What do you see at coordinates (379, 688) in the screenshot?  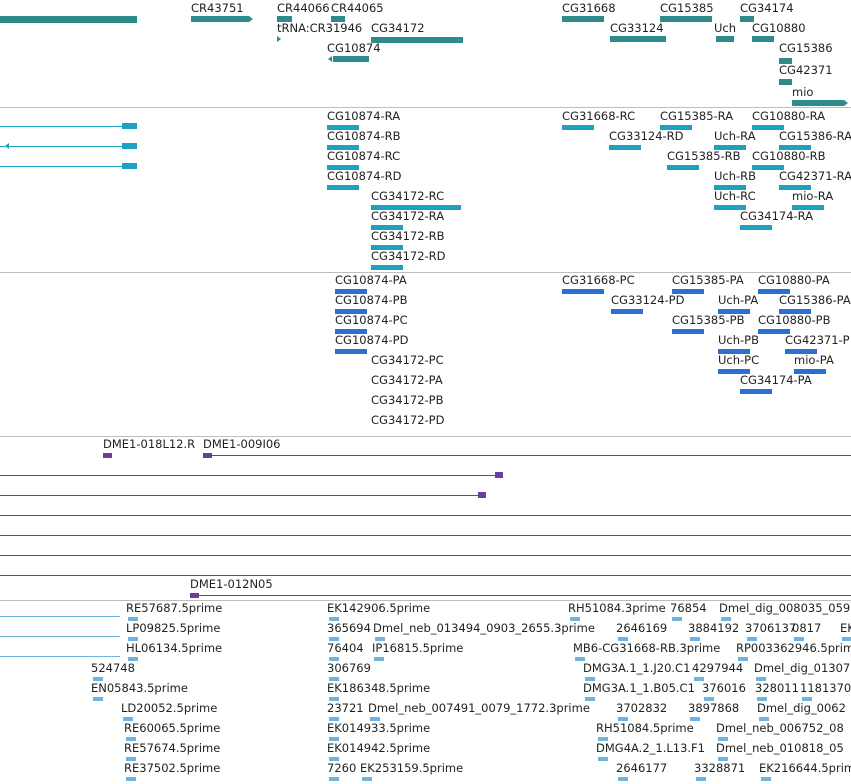 I see `est-label: EK186348.5prime` at bounding box center [379, 688].